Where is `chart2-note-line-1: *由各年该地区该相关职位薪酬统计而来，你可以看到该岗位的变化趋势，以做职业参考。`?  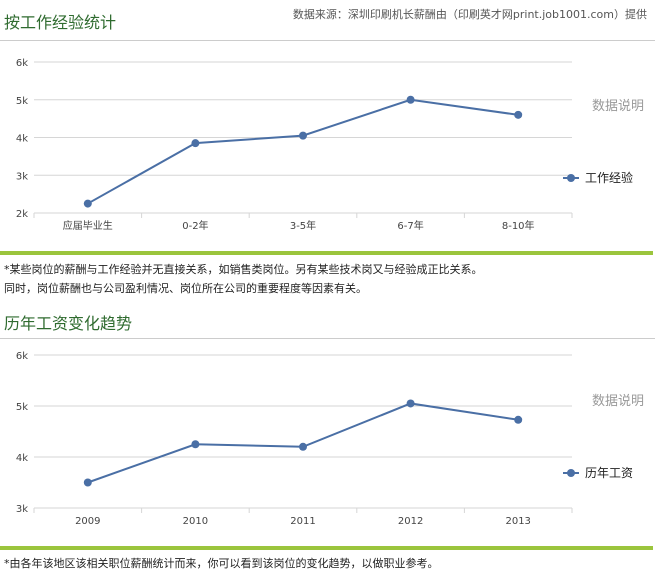
chart2-note-line-1: *由各年该地区该相关职位薪酬统计而来，你可以看到该岗位的变化趋势，以做职业参考。 is located at coordinates (221, 563).